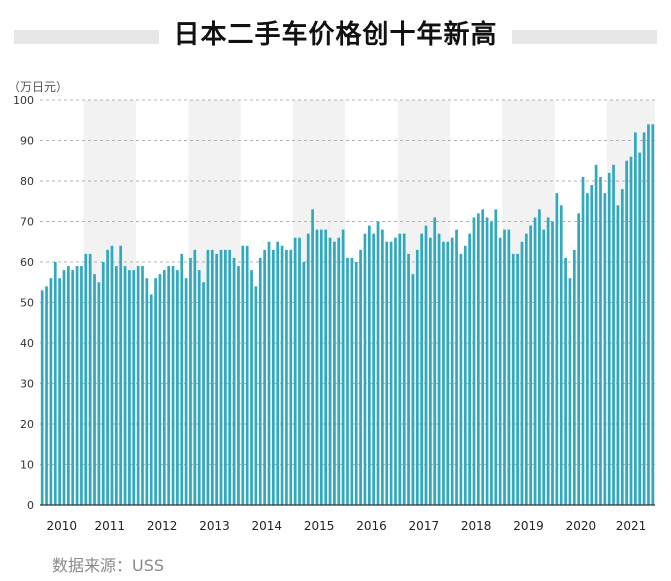 The image size is (671, 581). What do you see at coordinates (62, 526) in the screenshot?
I see `x-tick-label: 2010` at bounding box center [62, 526].